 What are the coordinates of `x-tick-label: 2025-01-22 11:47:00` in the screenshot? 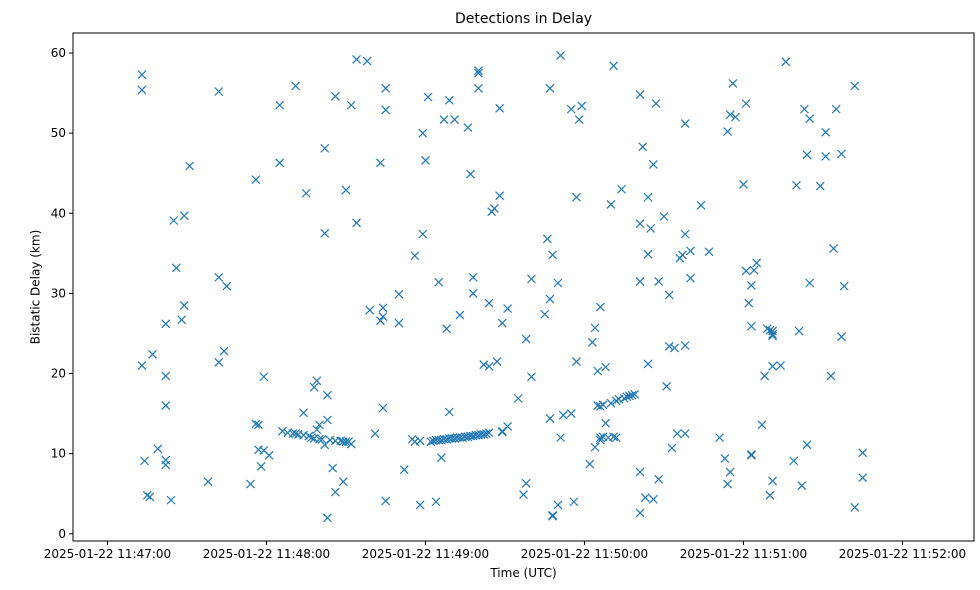 It's located at (107, 554).